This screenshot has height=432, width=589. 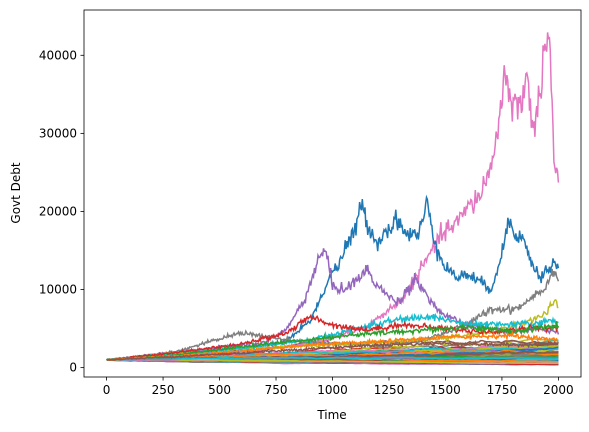 I want to click on y-axis: 0 10000 20000 30000 40000, so click(x=61, y=211).